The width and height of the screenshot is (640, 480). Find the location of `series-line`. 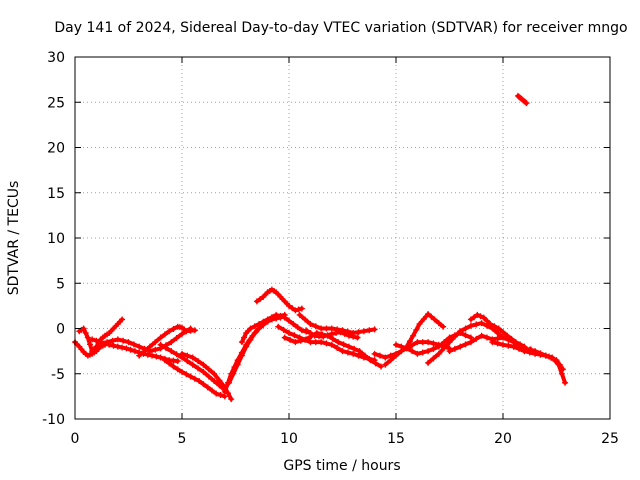

series-line is located at coordinates (279, 300).